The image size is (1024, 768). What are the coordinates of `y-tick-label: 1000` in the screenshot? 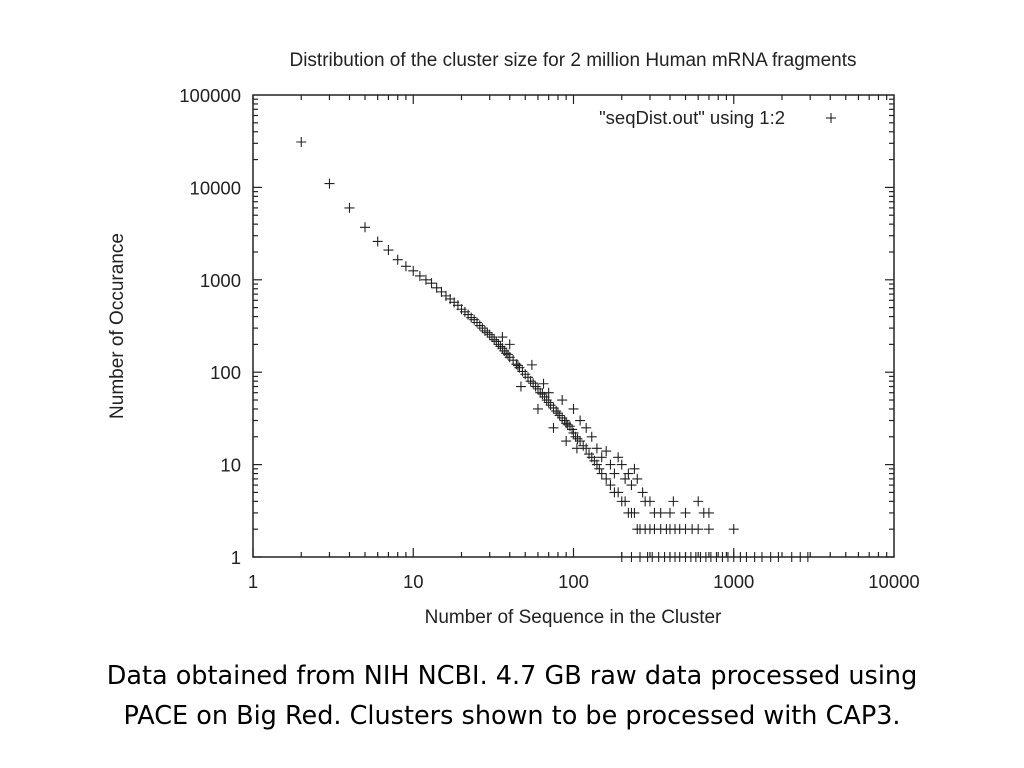 It's located at (220, 280).